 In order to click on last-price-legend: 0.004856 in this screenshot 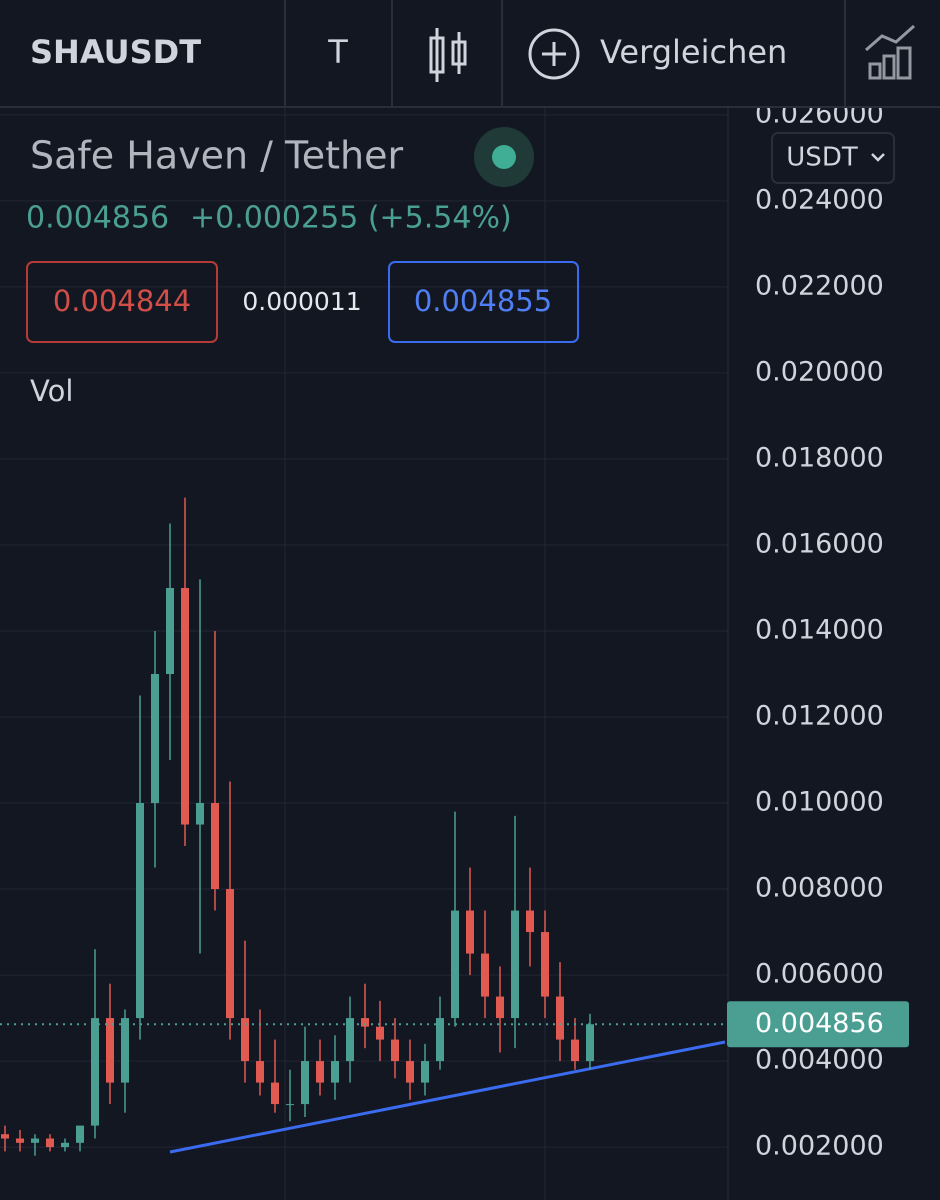, I will do `click(97, 218)`.